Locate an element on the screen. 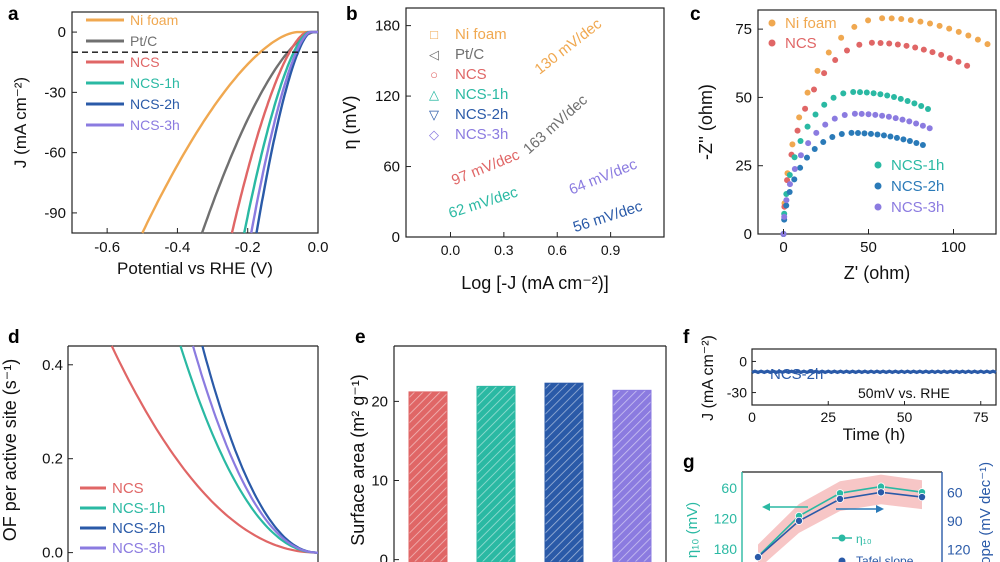 The image size is (1000, 562). panel-label-c: c is located at coordinates (695, 14).